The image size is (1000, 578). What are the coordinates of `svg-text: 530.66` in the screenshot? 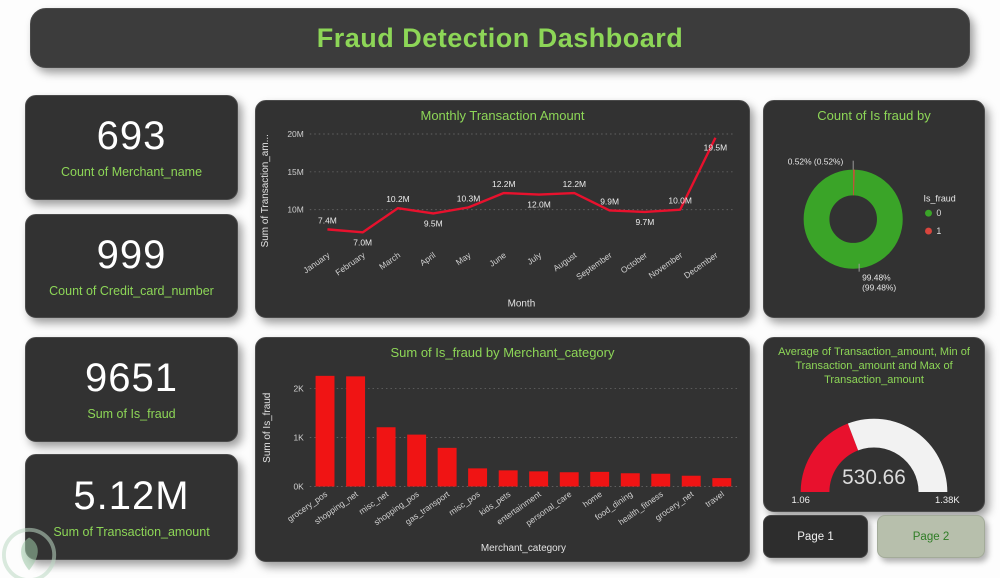 It's located at (874, 477).